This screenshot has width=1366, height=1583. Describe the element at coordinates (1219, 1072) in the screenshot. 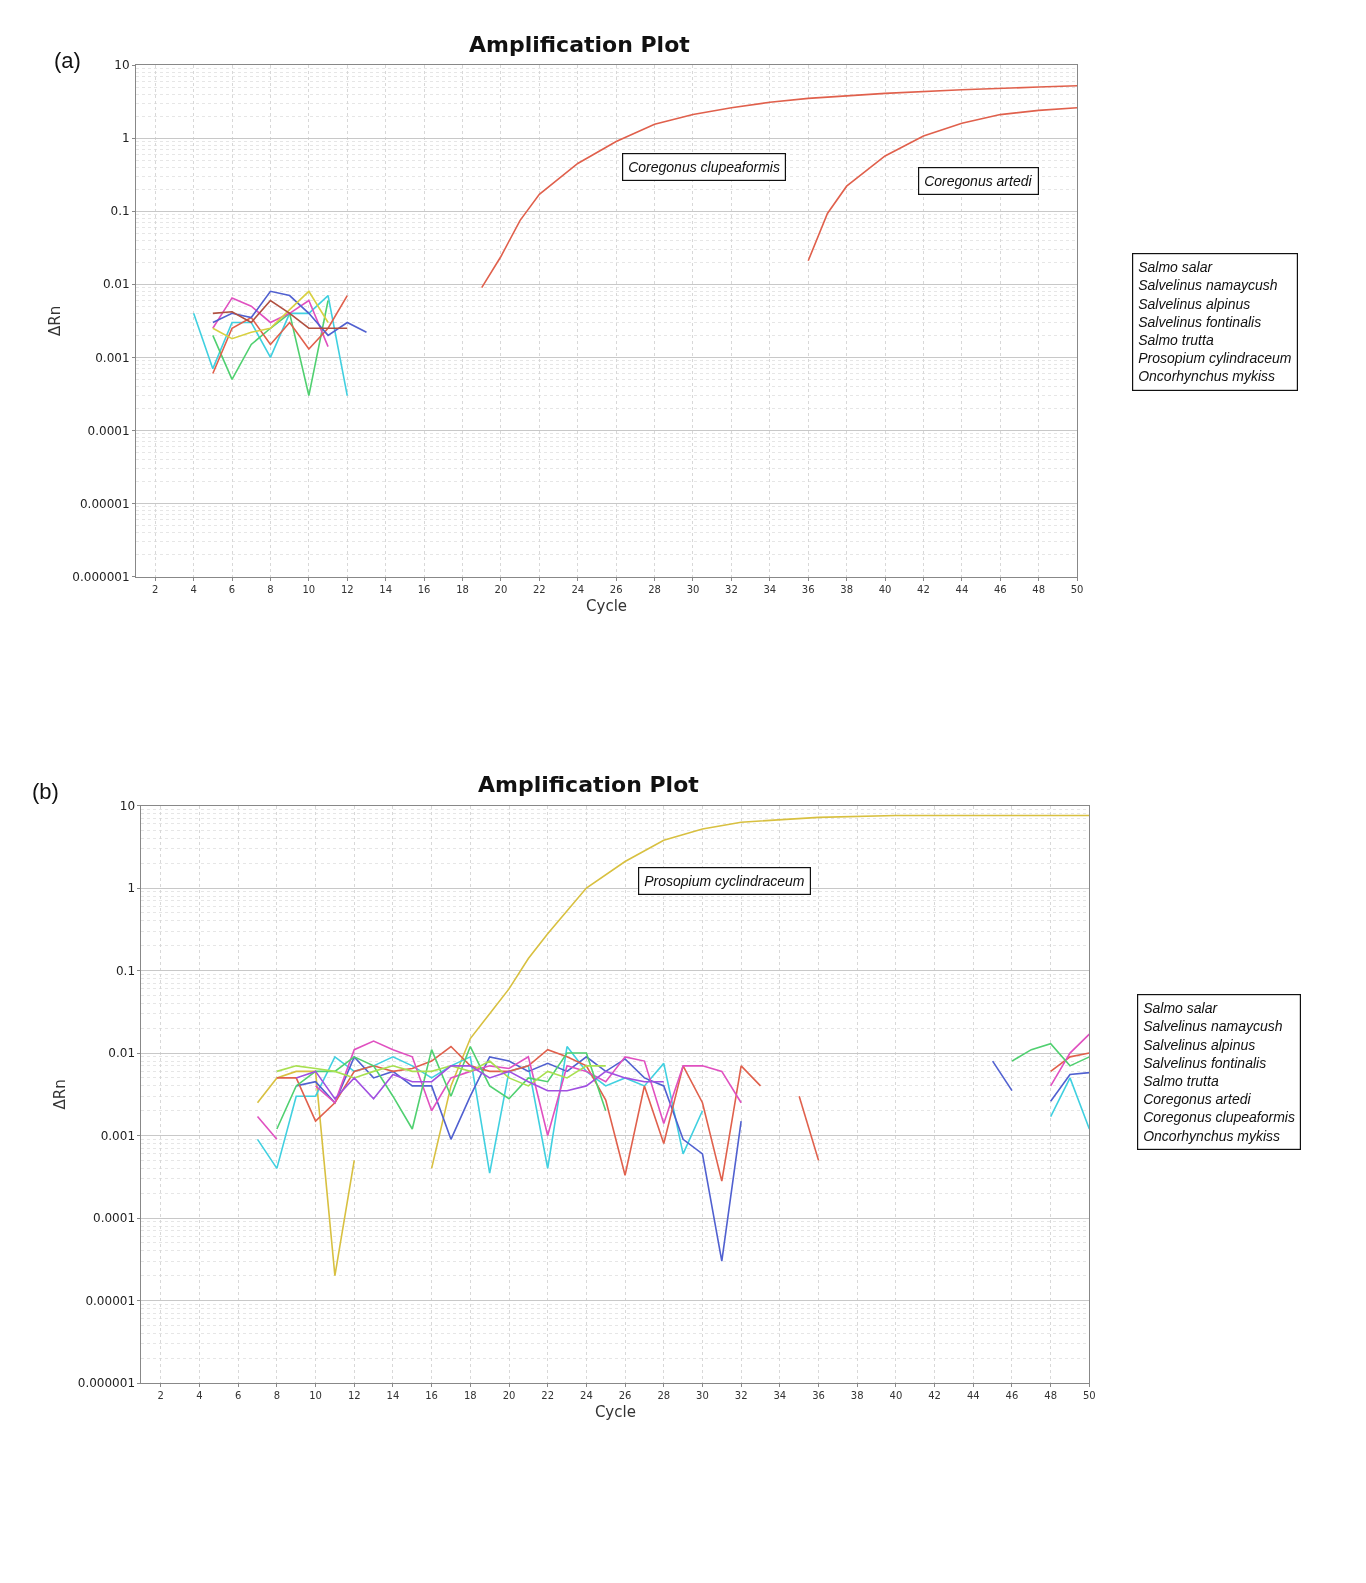

I see `text: Salmo salar Salvelinus namaycush Salvelinus alpinus Salvelinus fontinalis Salmo trutta Coregonus artedi Coregonus clupeaformis Oncorhynchus mykiss` at that location.